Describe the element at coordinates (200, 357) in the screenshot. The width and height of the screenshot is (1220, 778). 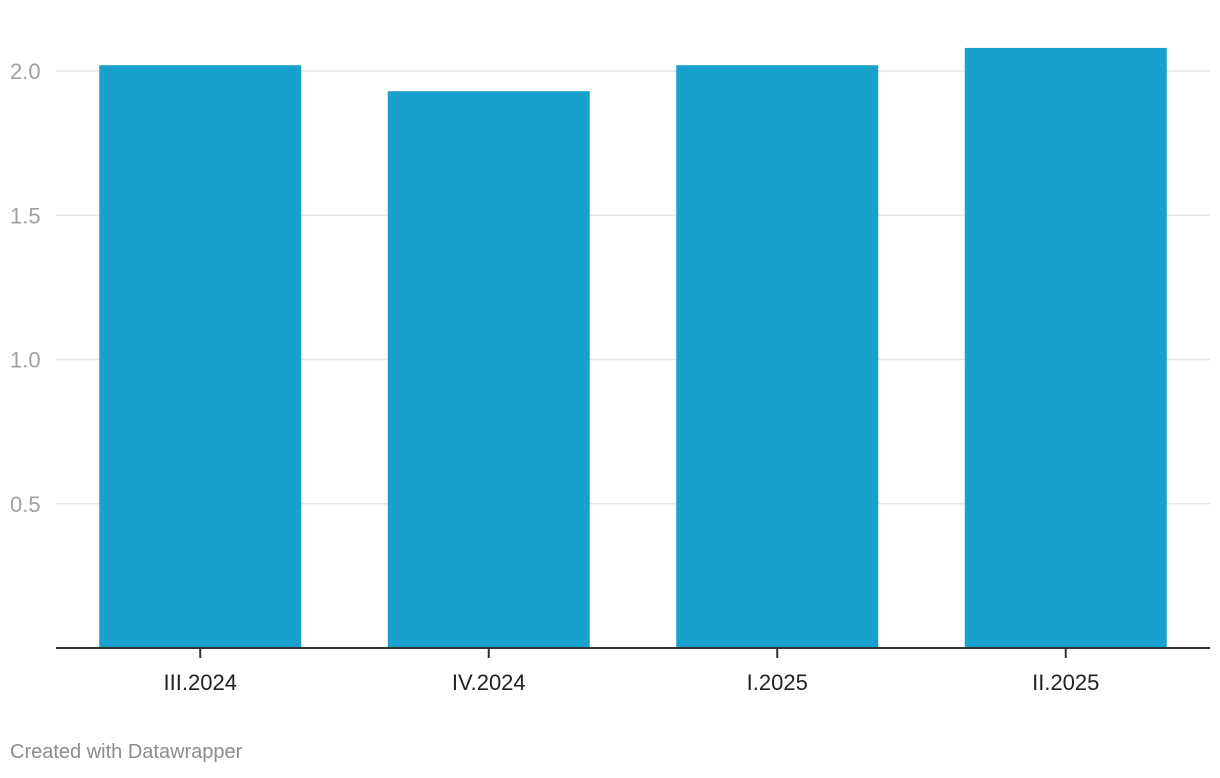
I see `bar-III.2024` at that location.